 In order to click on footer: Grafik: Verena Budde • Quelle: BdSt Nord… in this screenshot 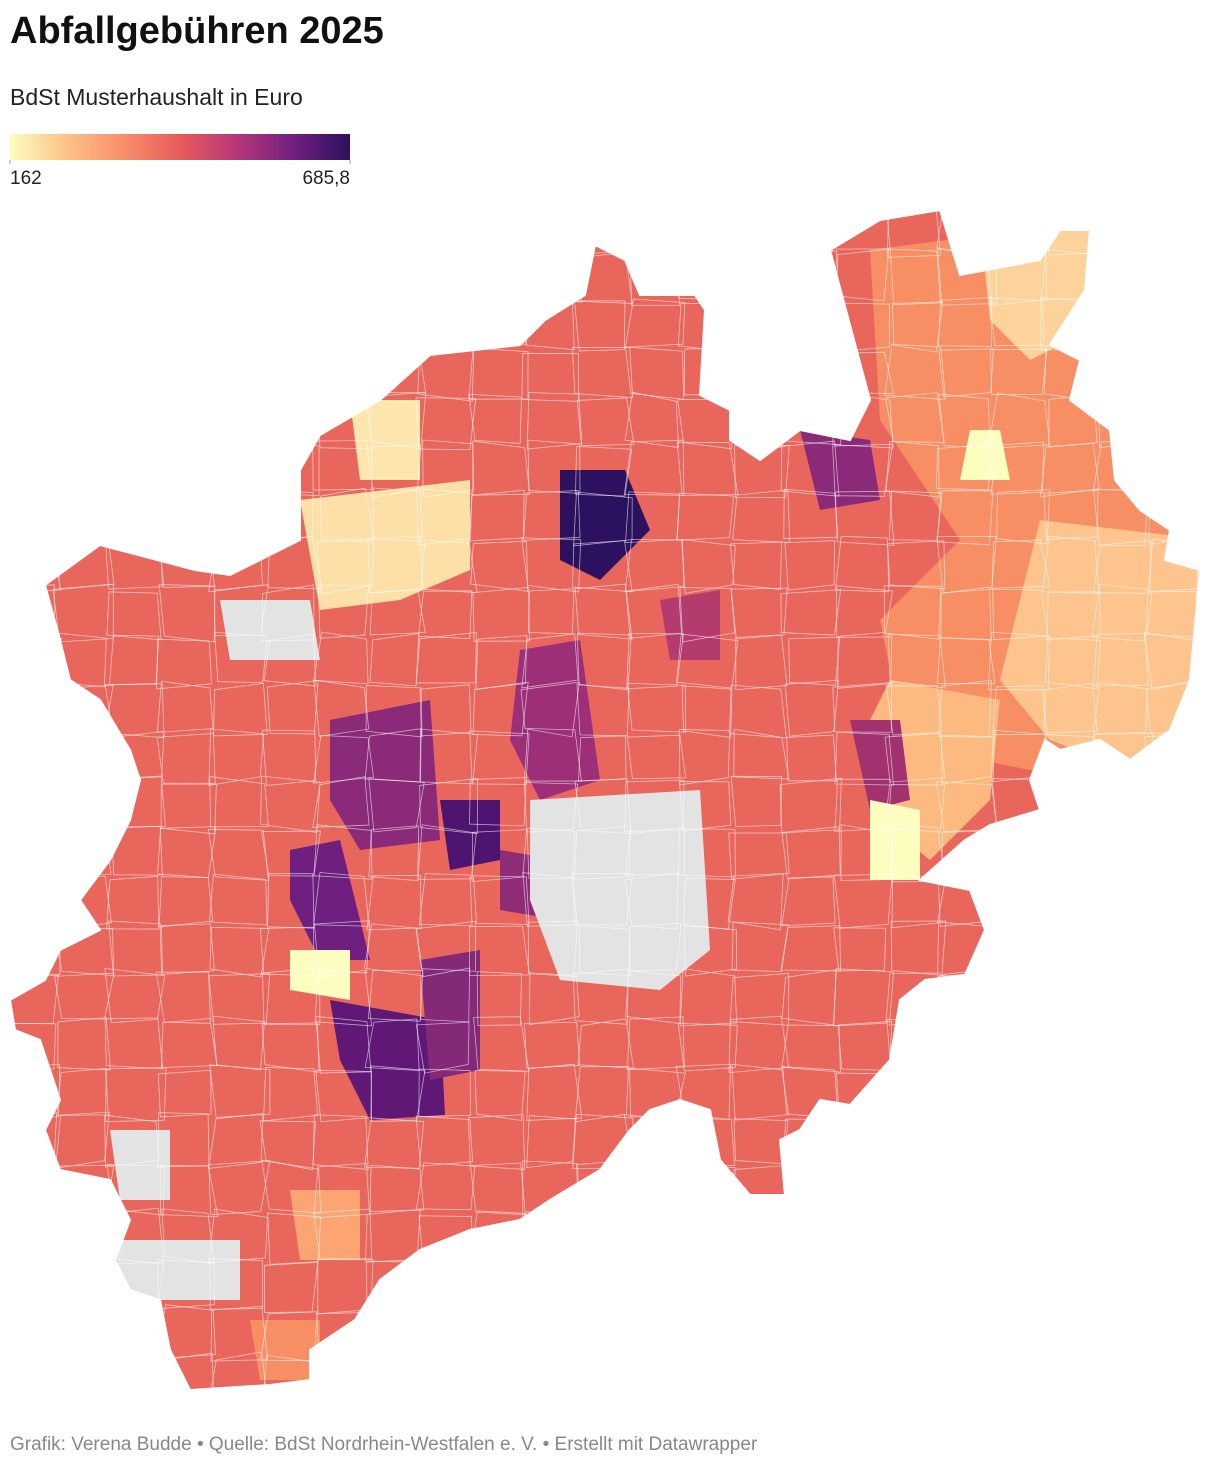, I will do `click(384, 1444)`.